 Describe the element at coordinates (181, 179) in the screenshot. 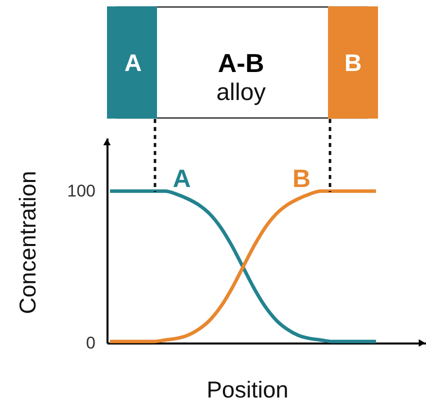

I see `series-label: A` at that location.